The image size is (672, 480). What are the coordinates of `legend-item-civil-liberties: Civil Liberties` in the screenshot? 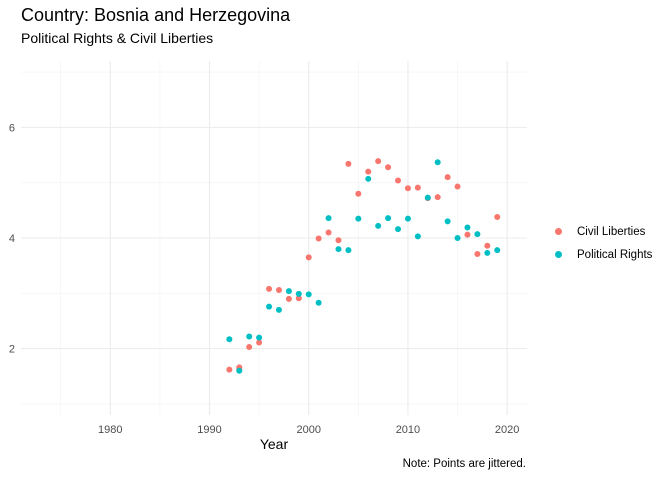 It's located at (601, 231).